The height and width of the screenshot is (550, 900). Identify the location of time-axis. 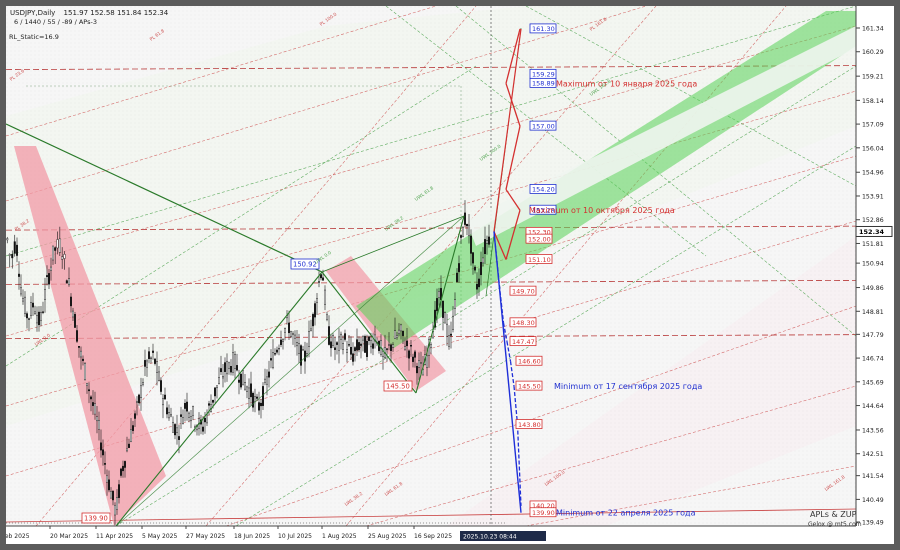
(431, 535).